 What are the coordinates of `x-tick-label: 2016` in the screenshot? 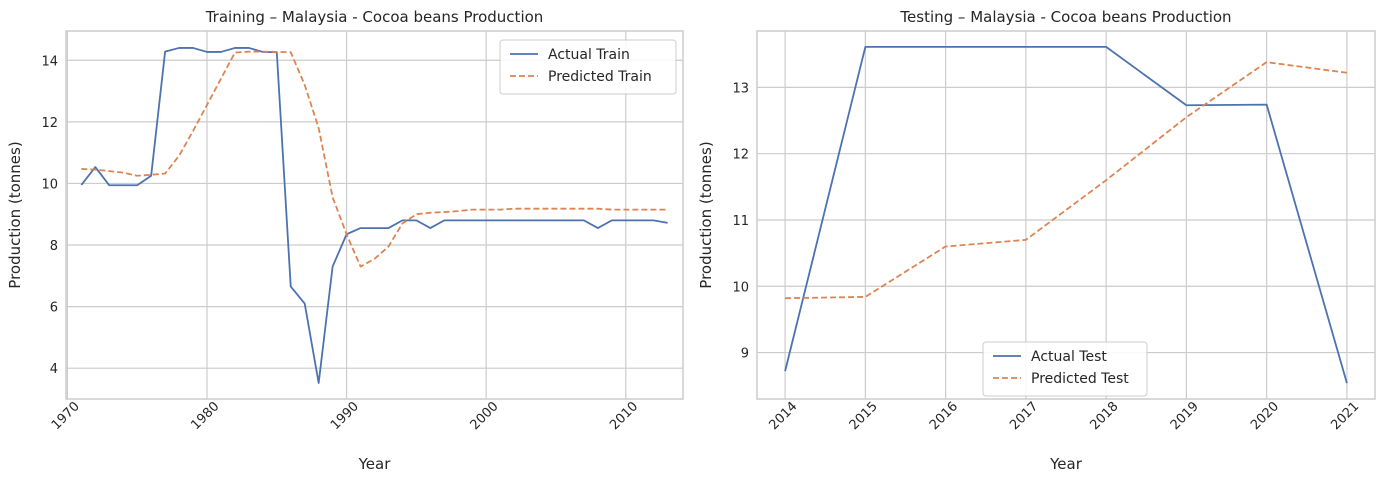 It's located at (944, 416).